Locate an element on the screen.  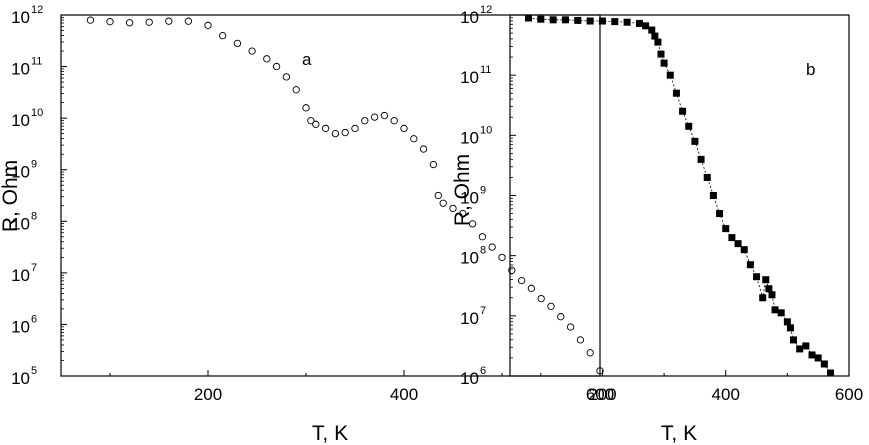
y-tick-exponent: 5 is located at coordinates (34, 371).